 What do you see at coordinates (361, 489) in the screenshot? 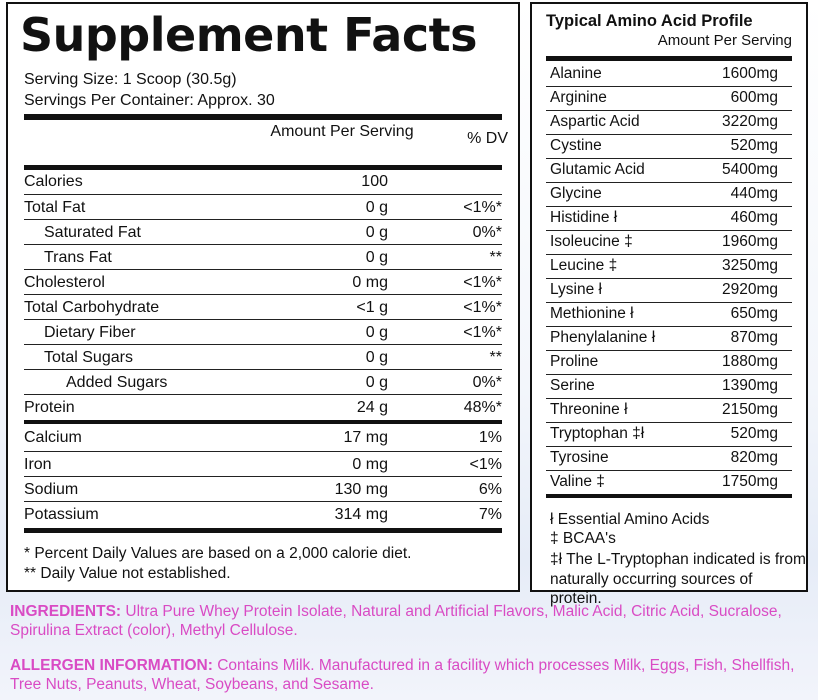
I see `nutrient-amount: 130 mg` at bounding box center [361, 489].